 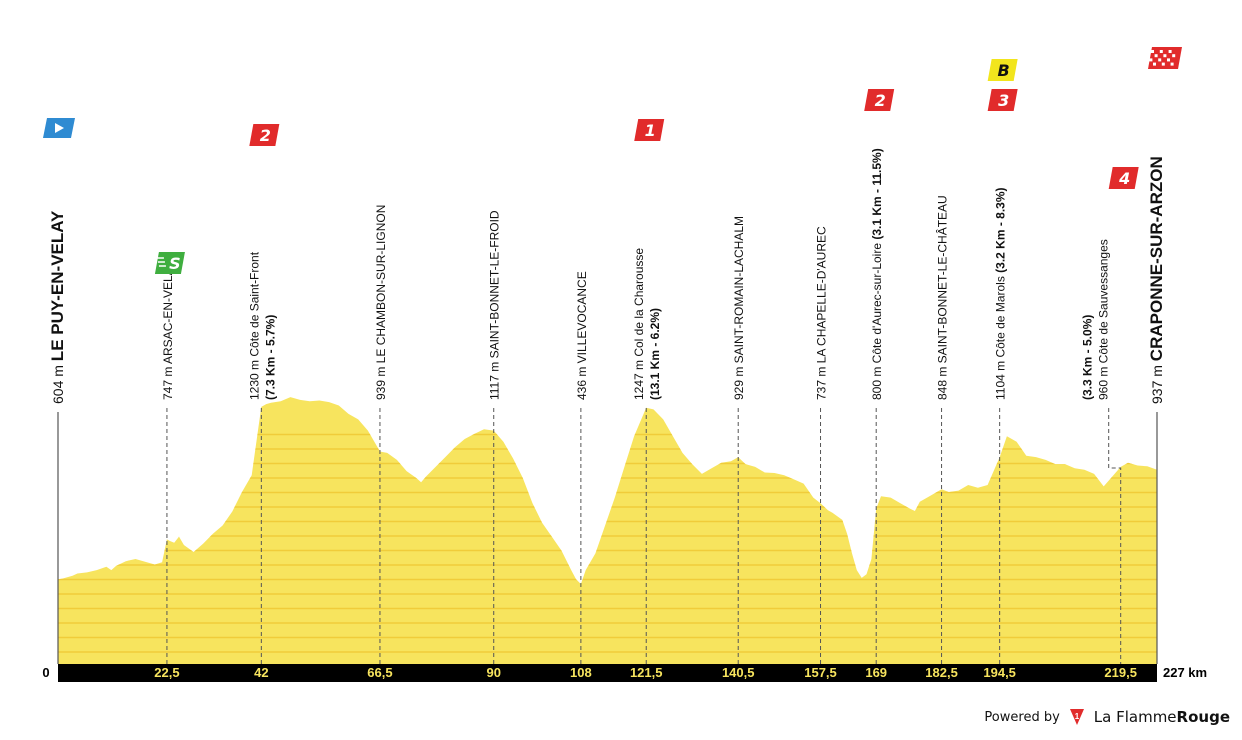 I want to click on point-label-bold: (3.2 Km - 8.3%), so click(x=1001, y=229).